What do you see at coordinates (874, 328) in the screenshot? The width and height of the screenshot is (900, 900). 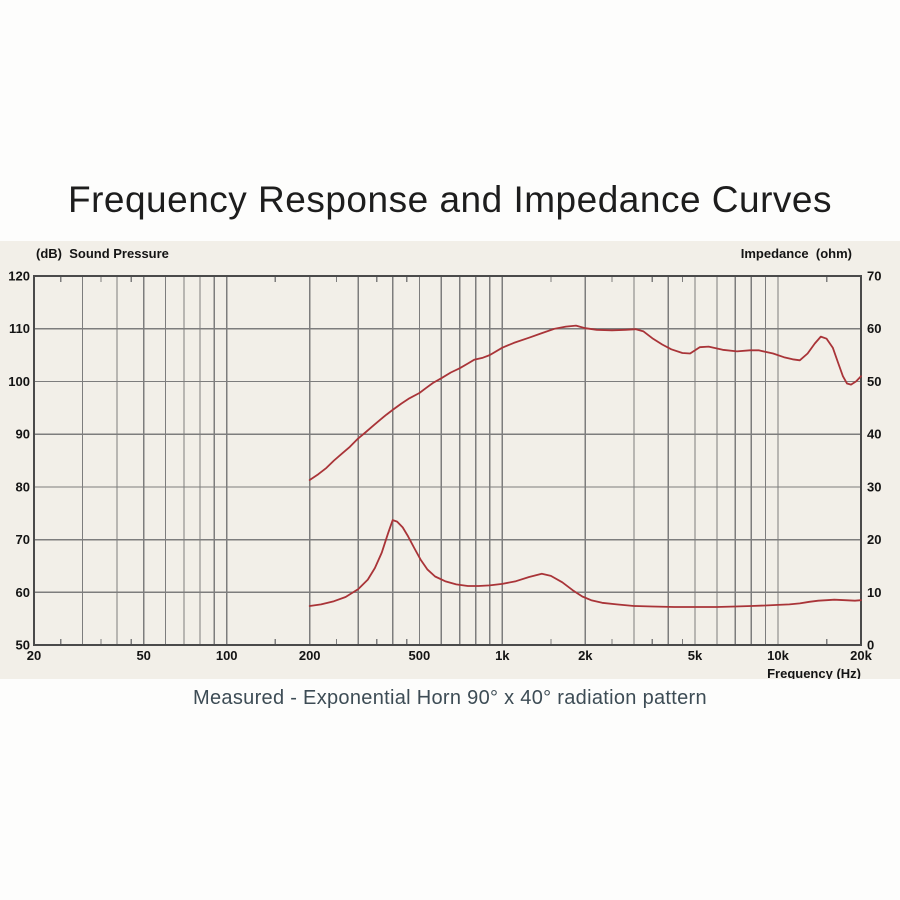 I see `y-right-tick-label: 60` at bounding box center [874, 328].